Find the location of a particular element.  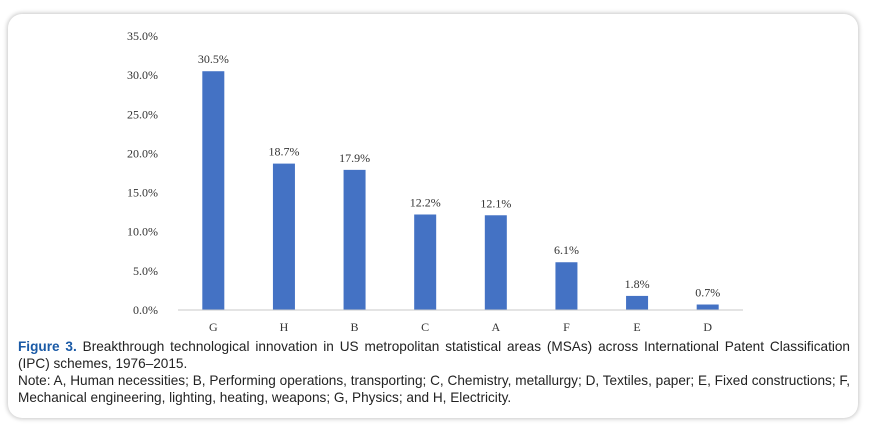

x-tick-label: G is located at coordinates (213, 327).